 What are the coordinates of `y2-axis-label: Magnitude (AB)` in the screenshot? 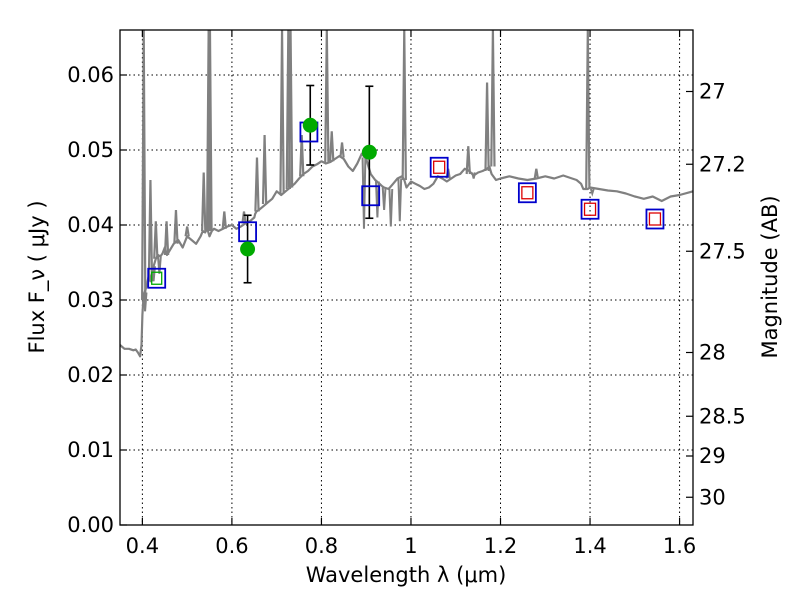 It's located at (770, 276).